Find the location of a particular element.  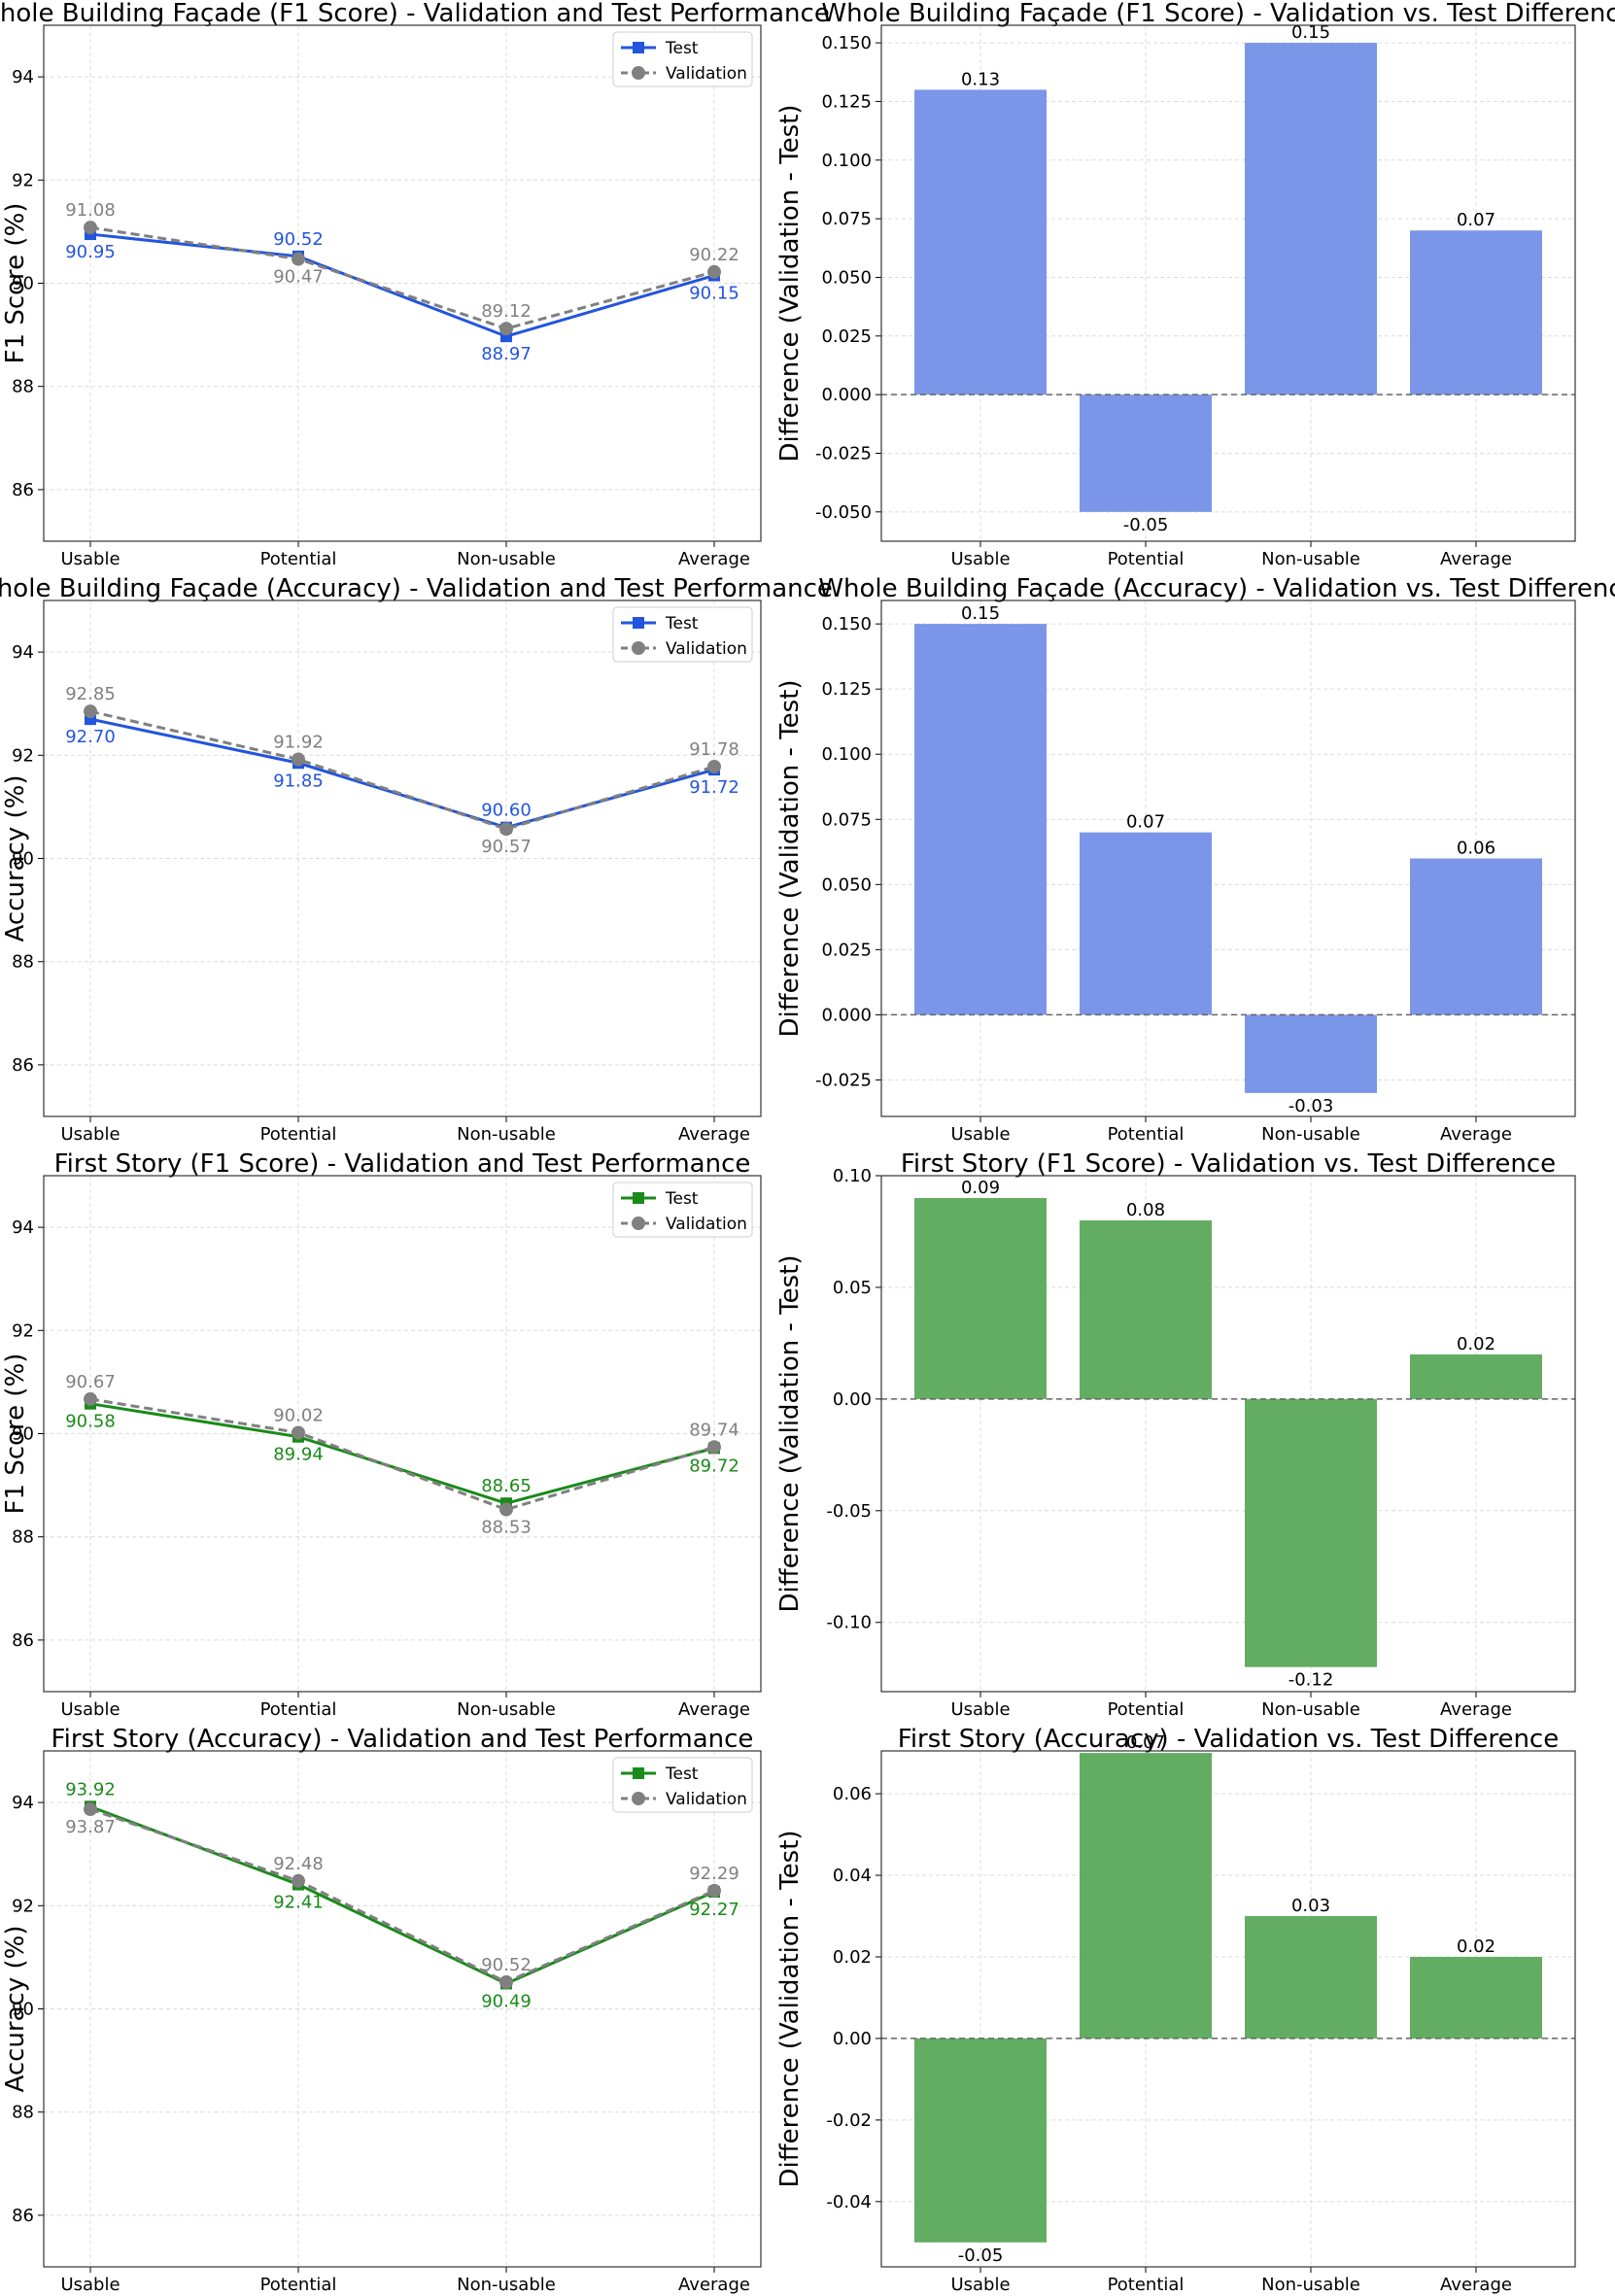

test-value-label: 90.49 is located at coordinates (506, 2001).